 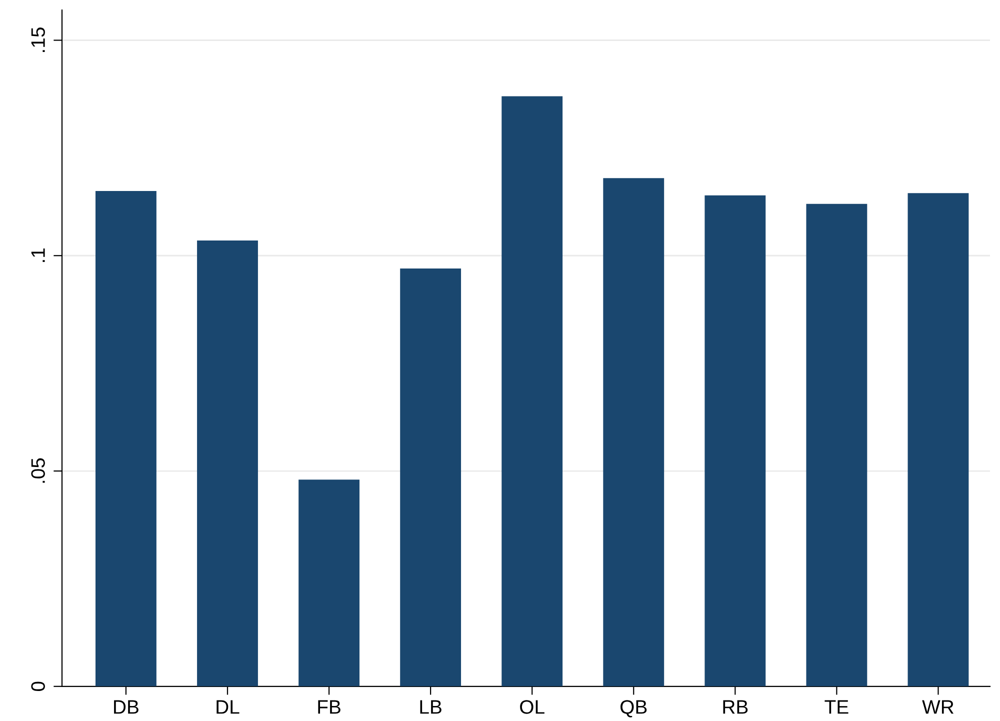 What do you see at coordinates (38, 470) in the screenshot?
I see `y-tick-label: .05` at bounding box center [38, 470].